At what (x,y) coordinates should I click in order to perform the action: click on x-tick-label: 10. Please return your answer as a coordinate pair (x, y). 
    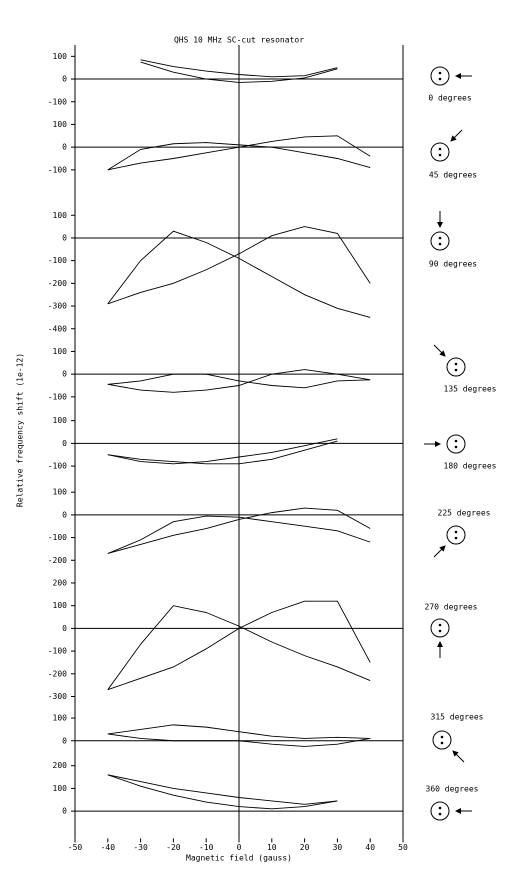
    Looking at the image, I should click on (272, 847).